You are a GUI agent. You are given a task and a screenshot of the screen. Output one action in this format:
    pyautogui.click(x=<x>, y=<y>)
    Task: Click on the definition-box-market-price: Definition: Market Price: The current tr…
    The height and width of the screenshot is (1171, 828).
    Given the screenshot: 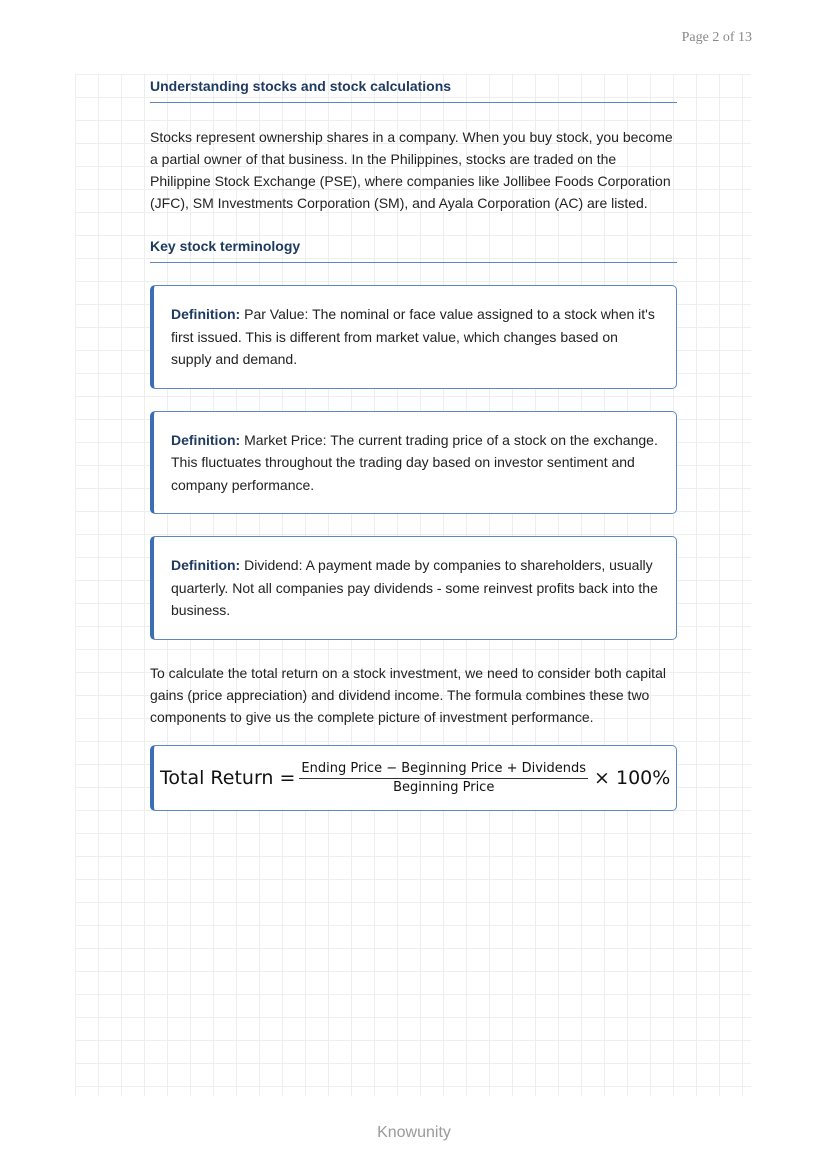 What is the action you would take?
    pyautogui.click(x=413, y=462)
    